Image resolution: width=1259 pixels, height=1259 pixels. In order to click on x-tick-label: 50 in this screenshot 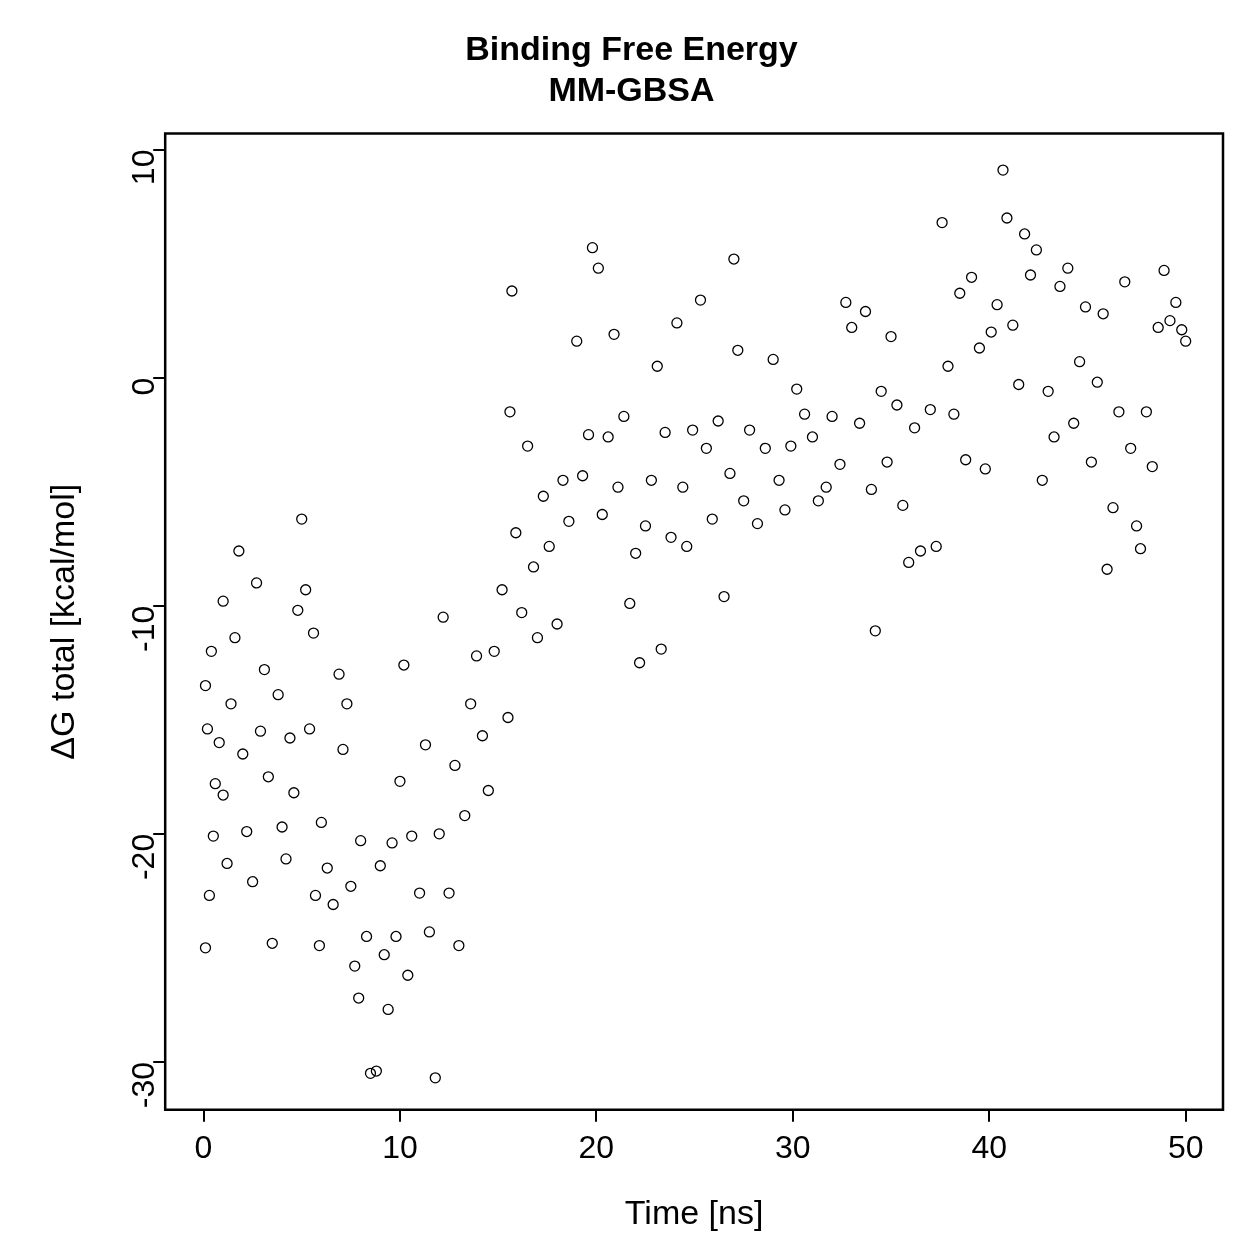, I will do `click(1185, 1146)`.